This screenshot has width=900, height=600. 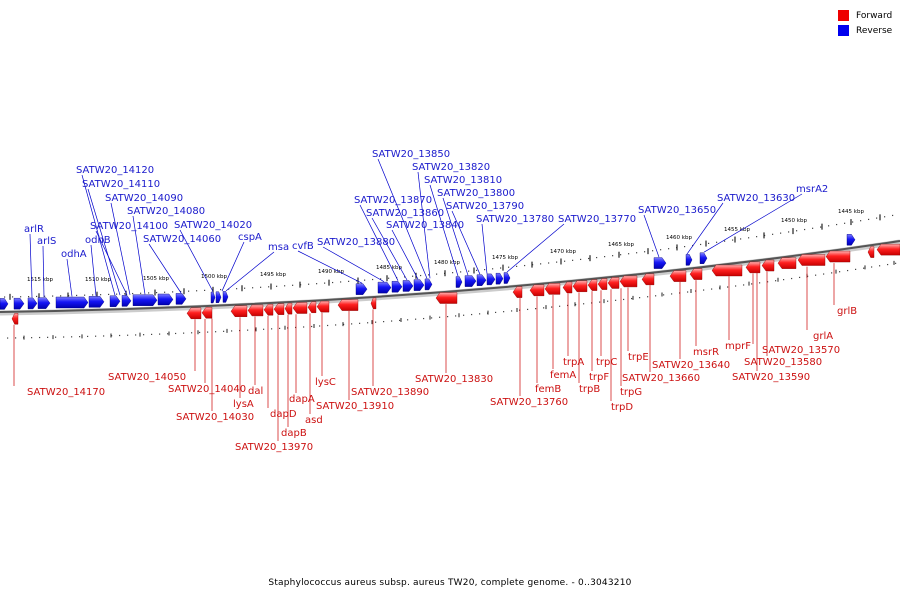 I want to click on reverse-gene-label: SATW20_14110, so click(x=121, y=184).